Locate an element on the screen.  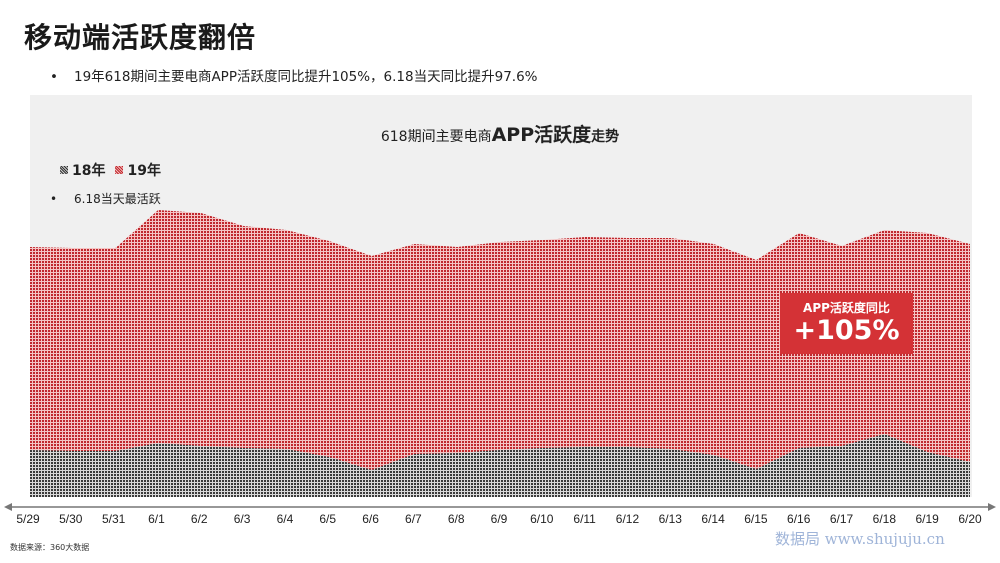
watermark: 数据局 www.shujuju.cn is located at coordinates (860, 539).